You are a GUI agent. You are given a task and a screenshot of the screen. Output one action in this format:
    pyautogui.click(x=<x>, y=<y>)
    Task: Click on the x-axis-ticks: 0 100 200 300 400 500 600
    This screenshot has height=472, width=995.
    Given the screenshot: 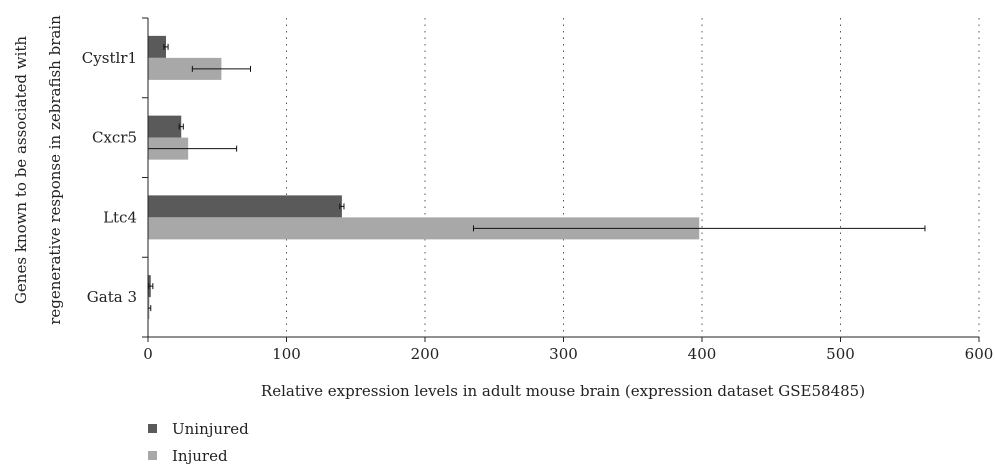 What is the action you would take?
    pyautogui.click(x=568, y=350)
    